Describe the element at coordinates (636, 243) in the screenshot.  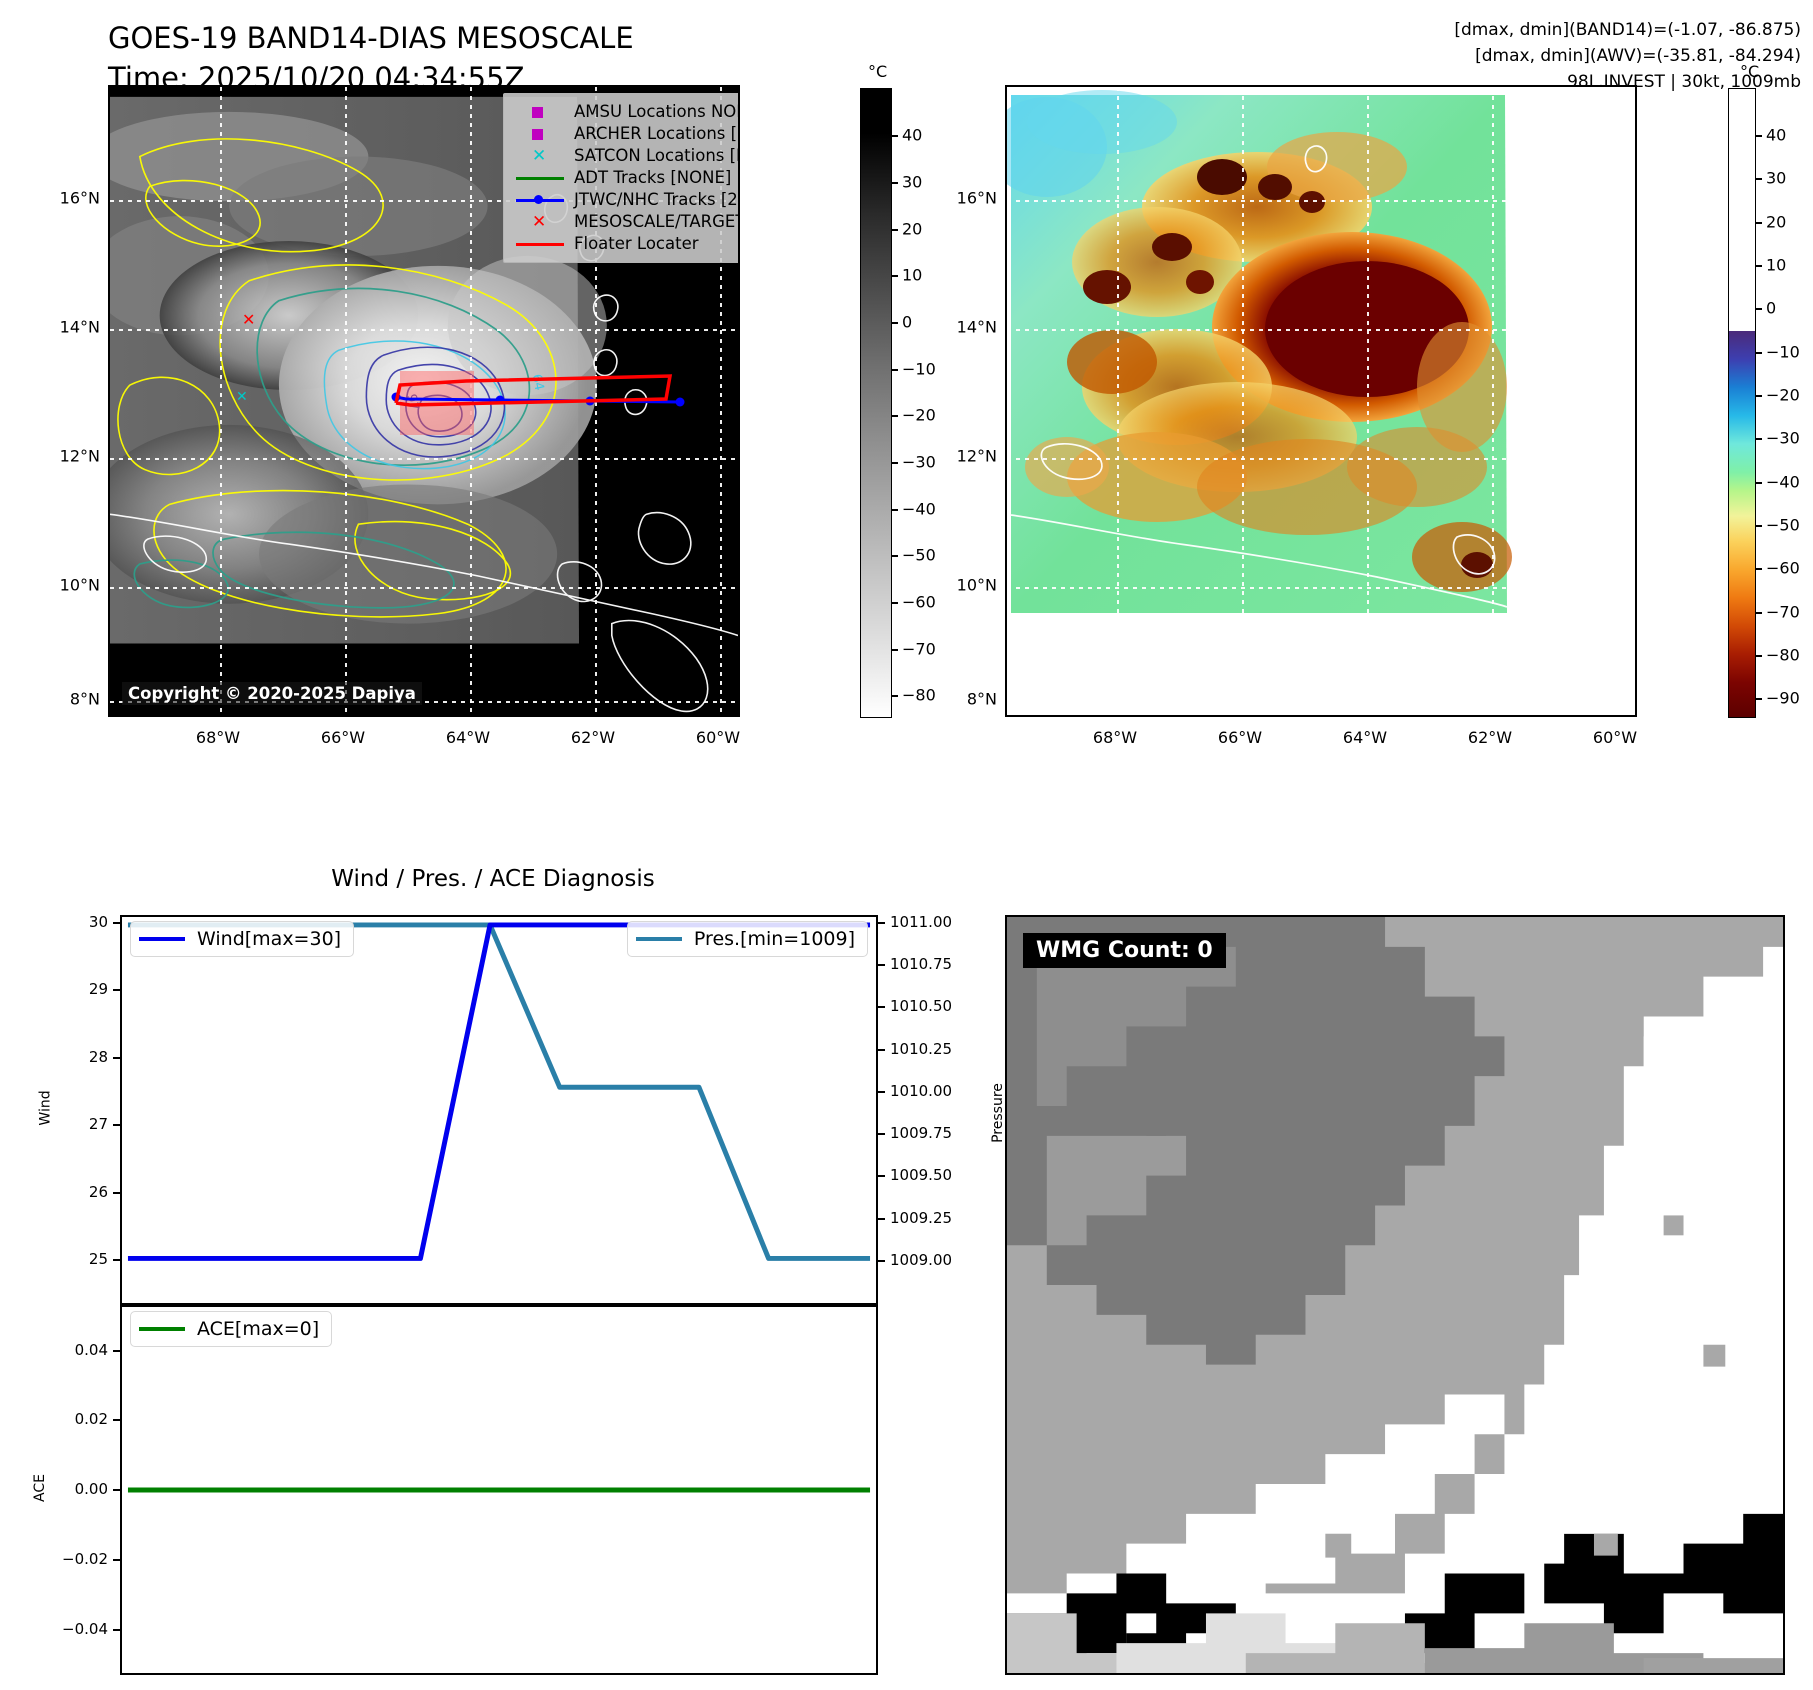
I see `legend-label-floater: Floater Locater` at that location.